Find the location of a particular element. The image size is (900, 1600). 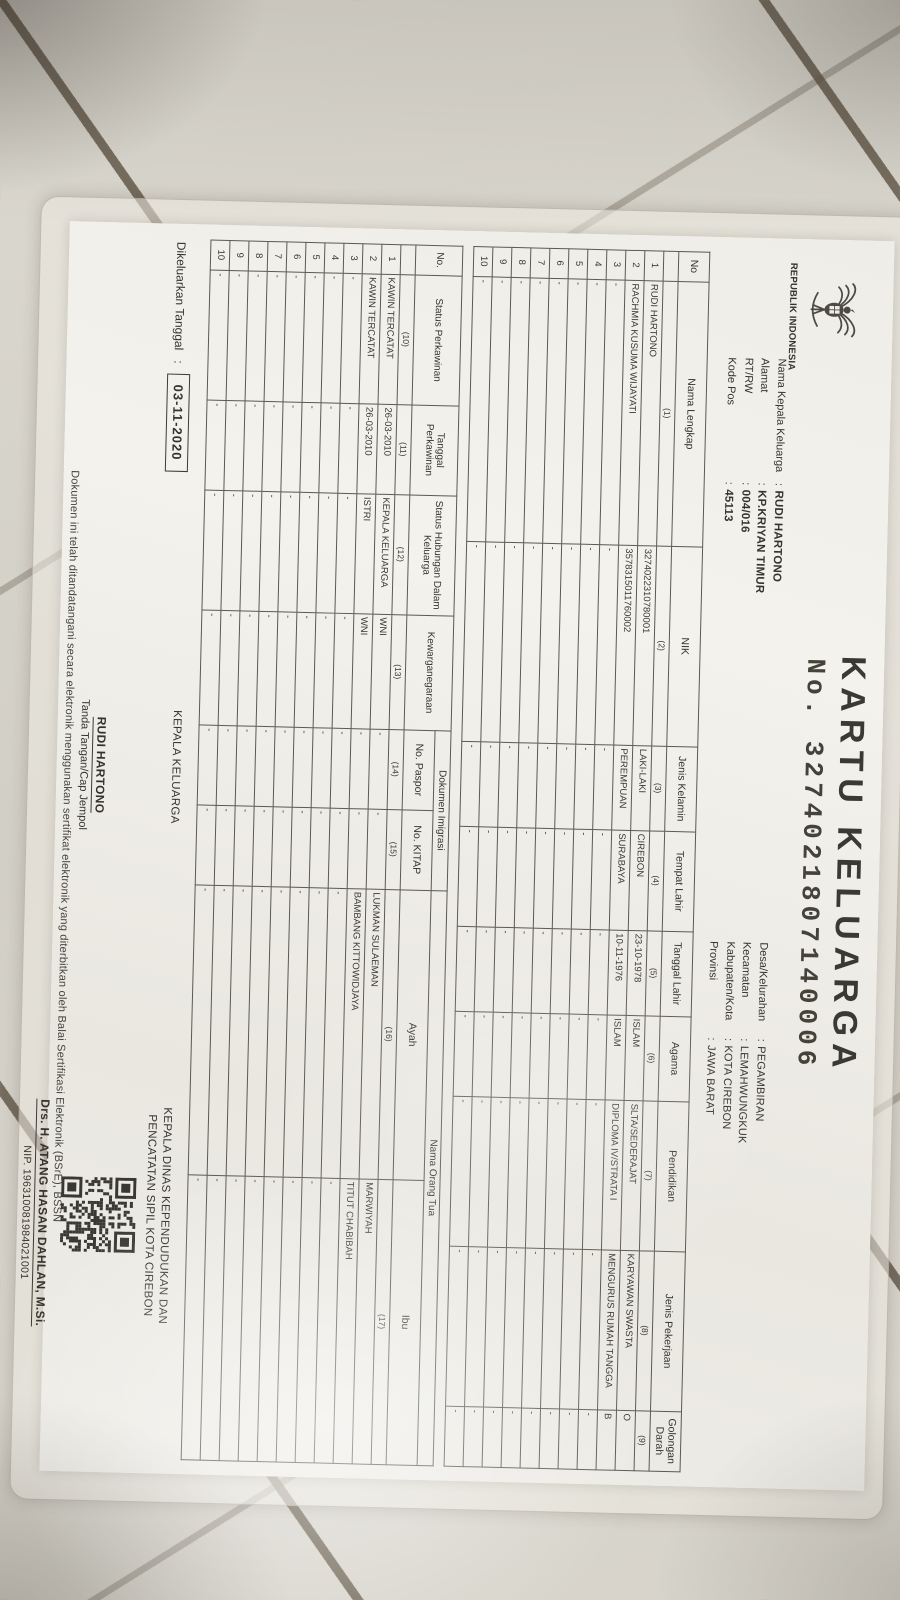

issued-date: 03-11-2020 is located at coordinates (177, 422).